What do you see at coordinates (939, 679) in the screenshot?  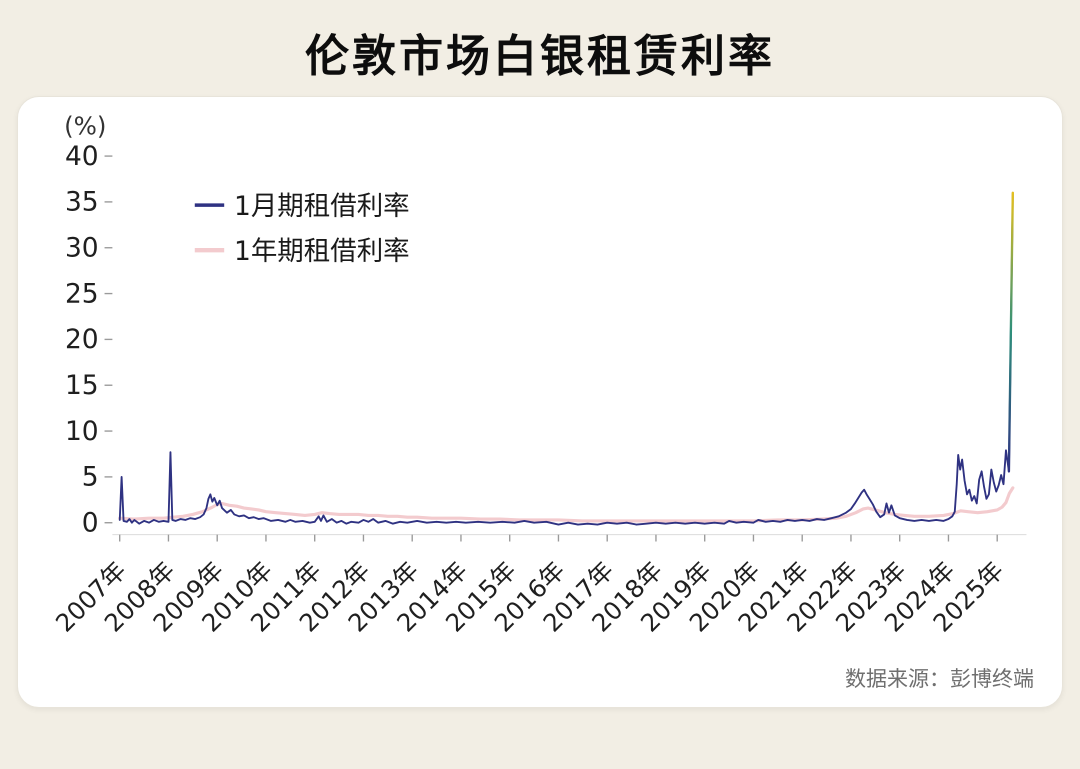 I see `data-source: 数据来源：彭博终端` at bounding box center [939, 679].